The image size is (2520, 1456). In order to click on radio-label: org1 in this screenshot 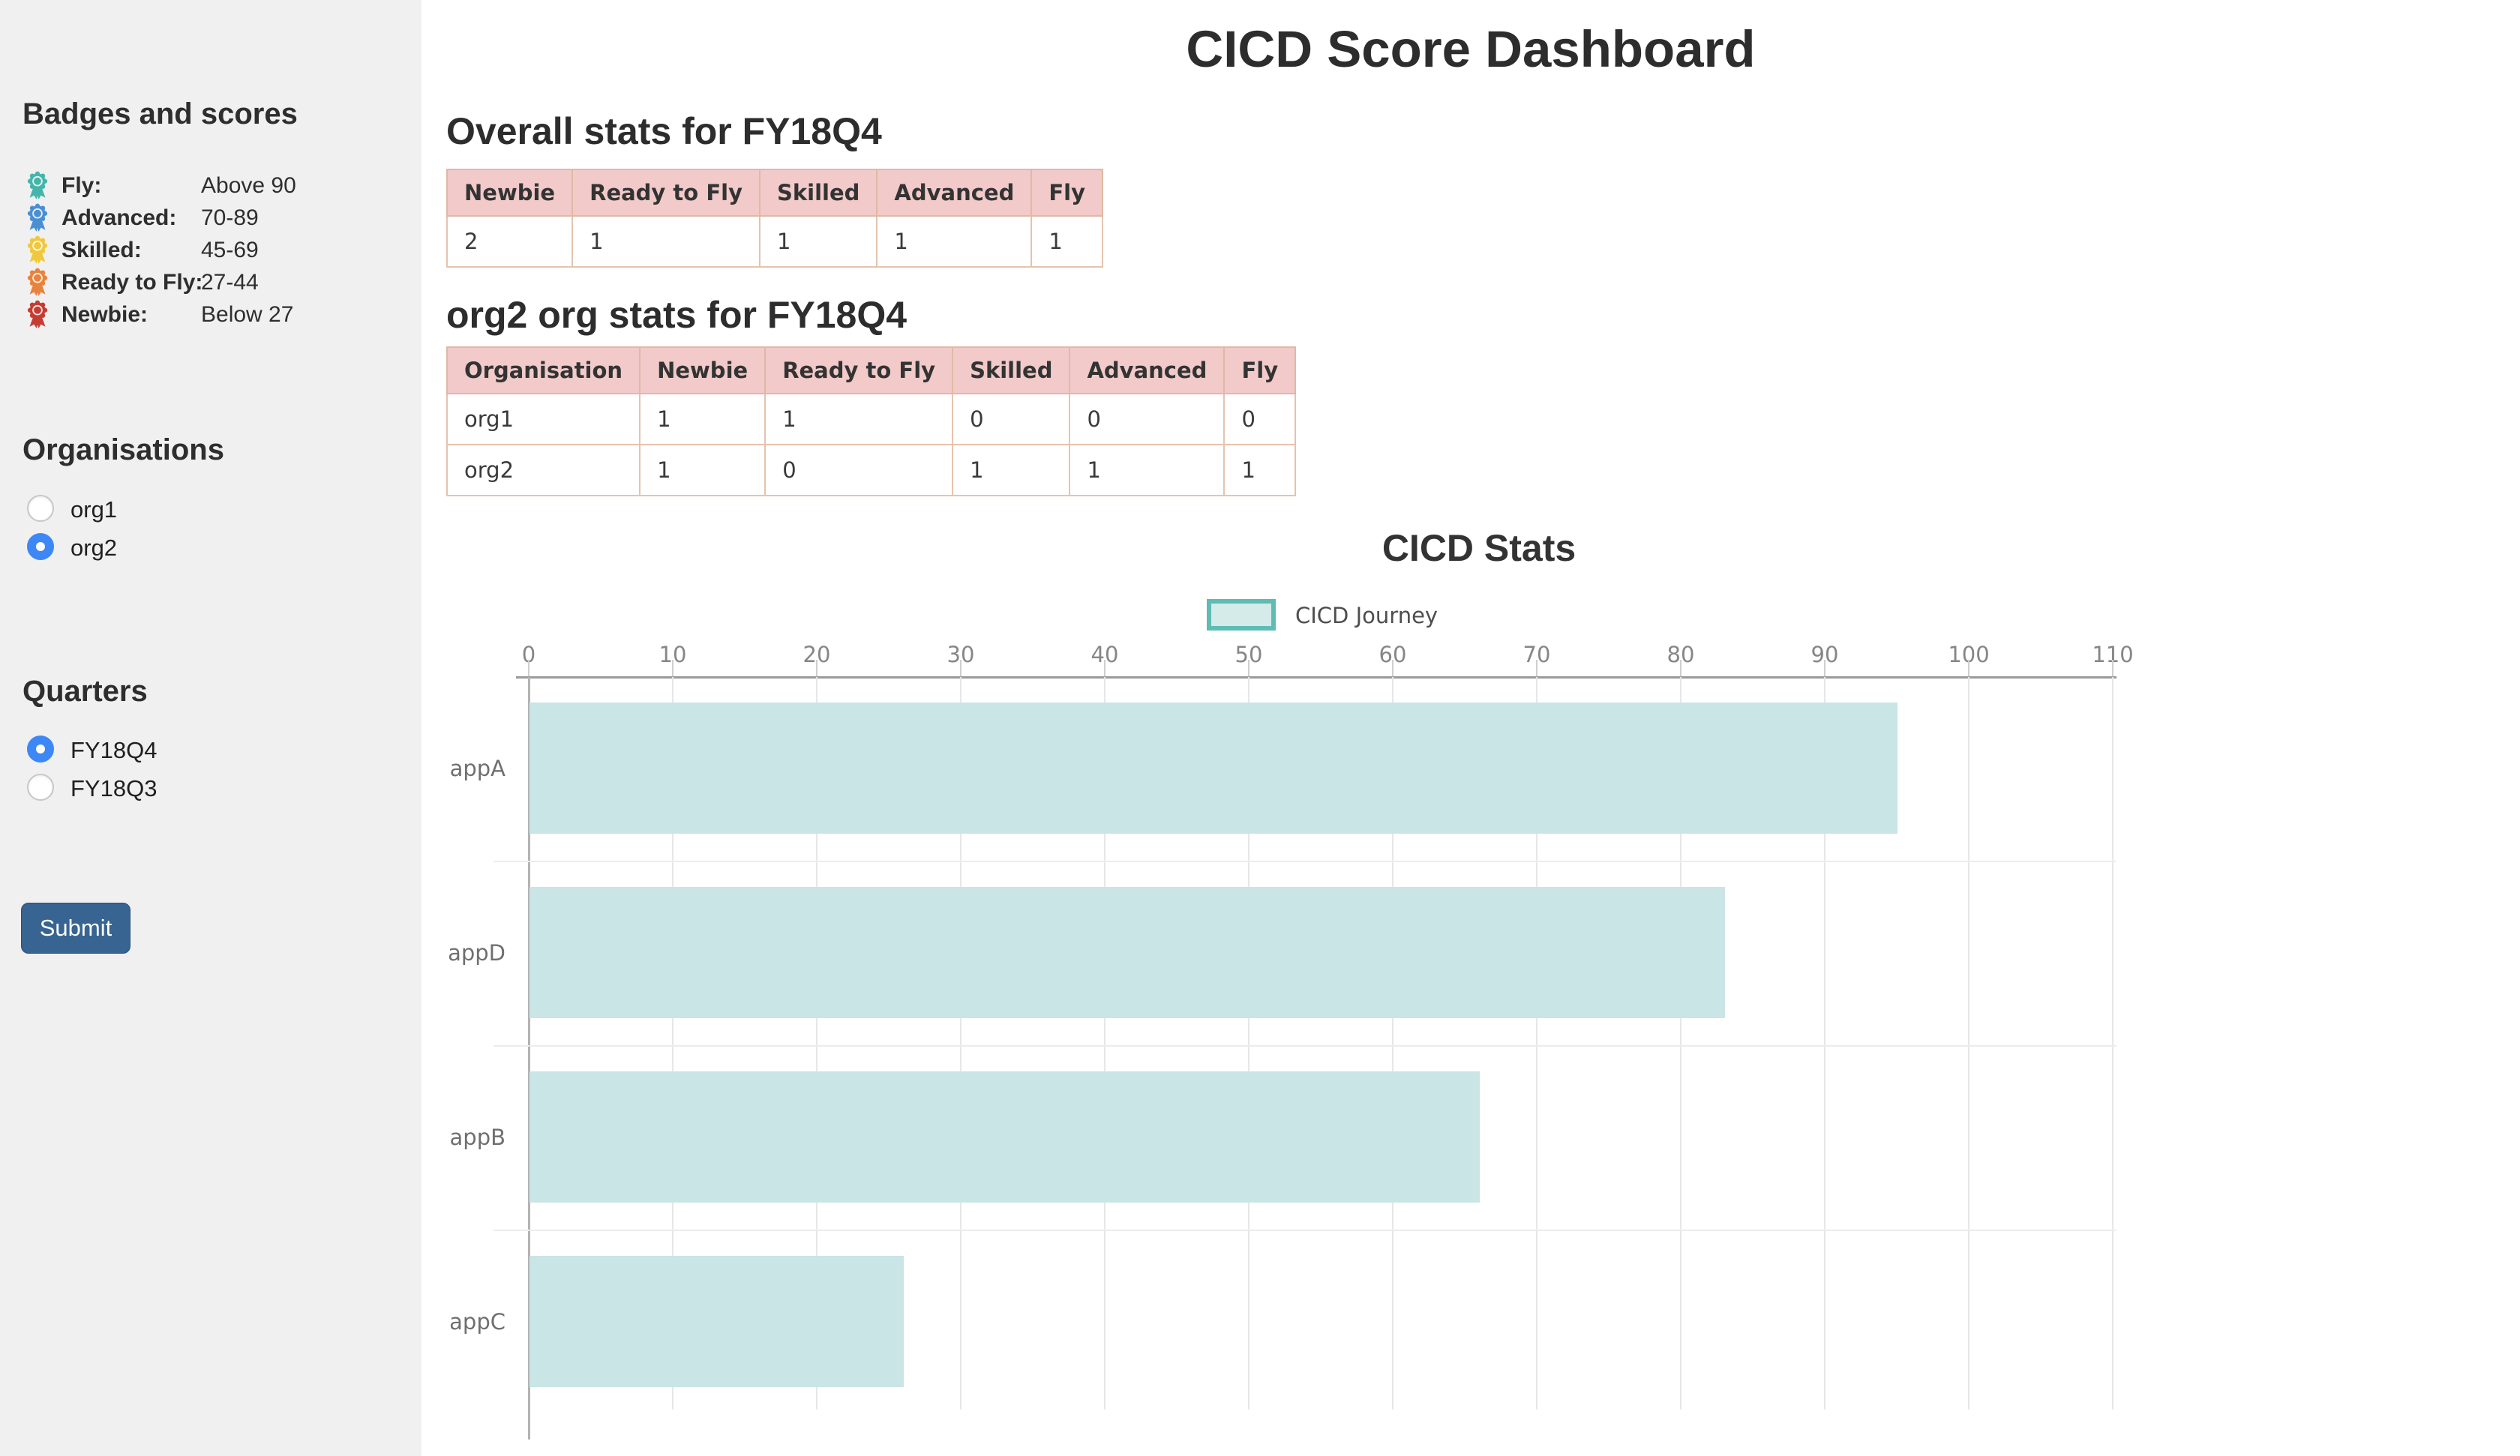, I will do `click(94, 509)`.